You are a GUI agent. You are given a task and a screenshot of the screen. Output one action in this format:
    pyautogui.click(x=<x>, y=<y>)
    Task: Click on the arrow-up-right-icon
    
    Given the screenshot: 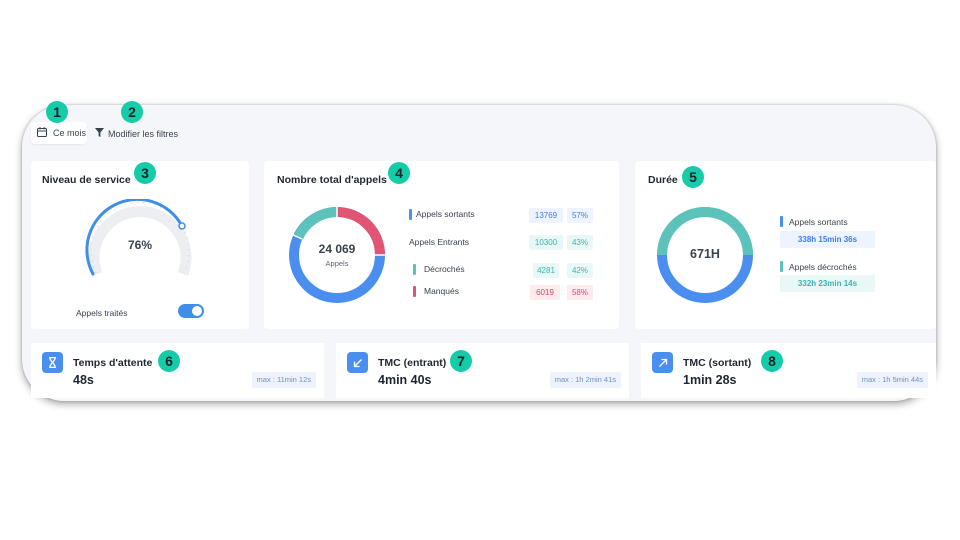 What is the action you would take?
    pyautogui.click(x=662, y=362)
    